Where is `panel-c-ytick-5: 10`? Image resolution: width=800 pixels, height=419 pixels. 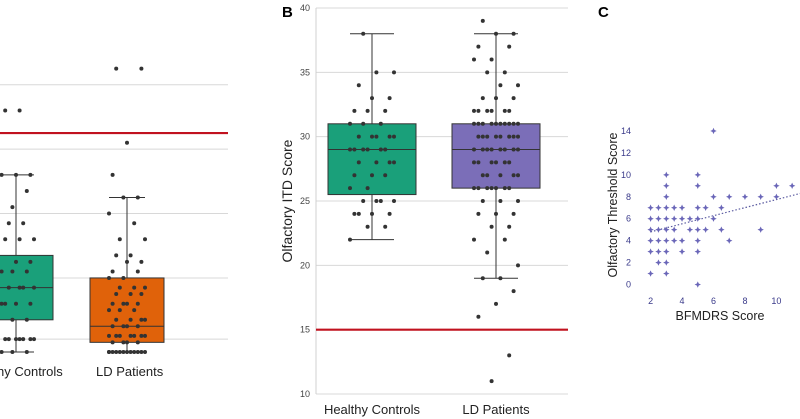
panel-c-ytick-5: 10 is located at coordinates (626, 175).